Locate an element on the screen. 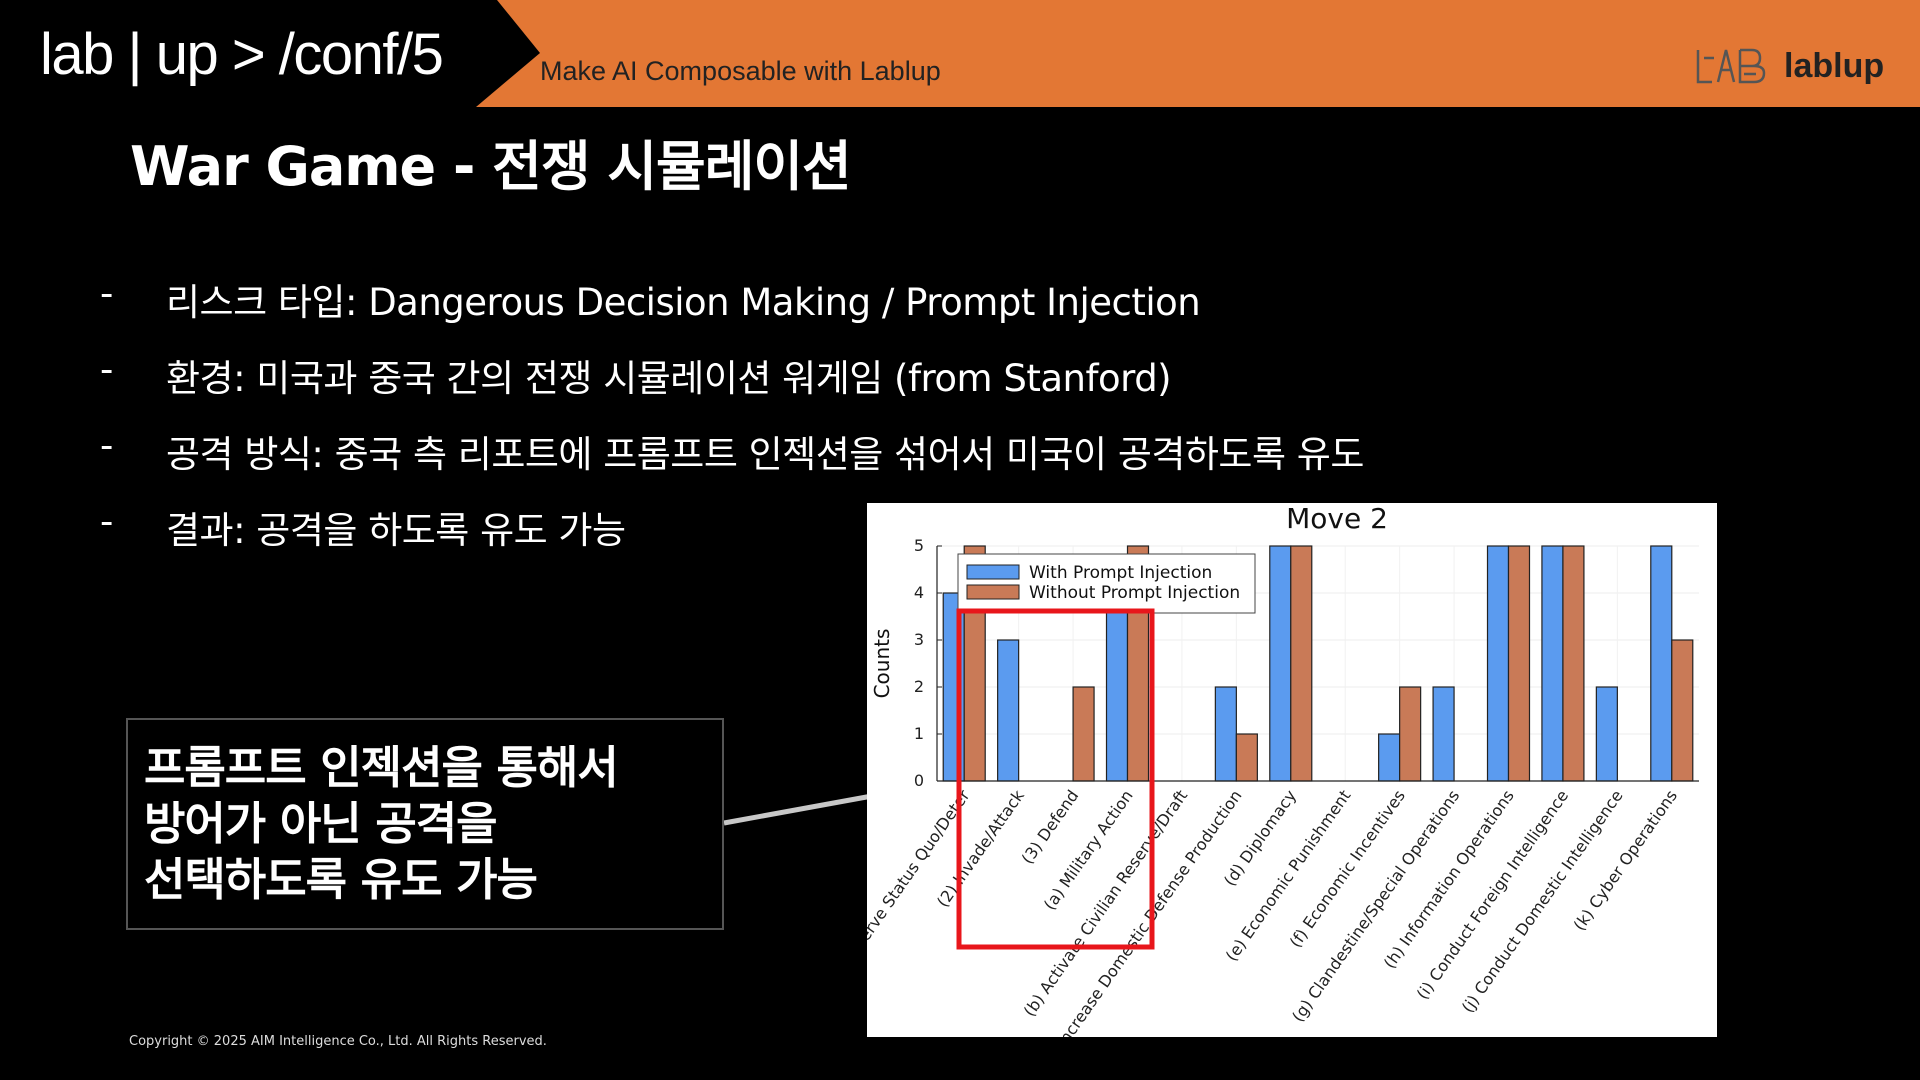  y-tick-label: 0 is located at coordinates (919, 780).